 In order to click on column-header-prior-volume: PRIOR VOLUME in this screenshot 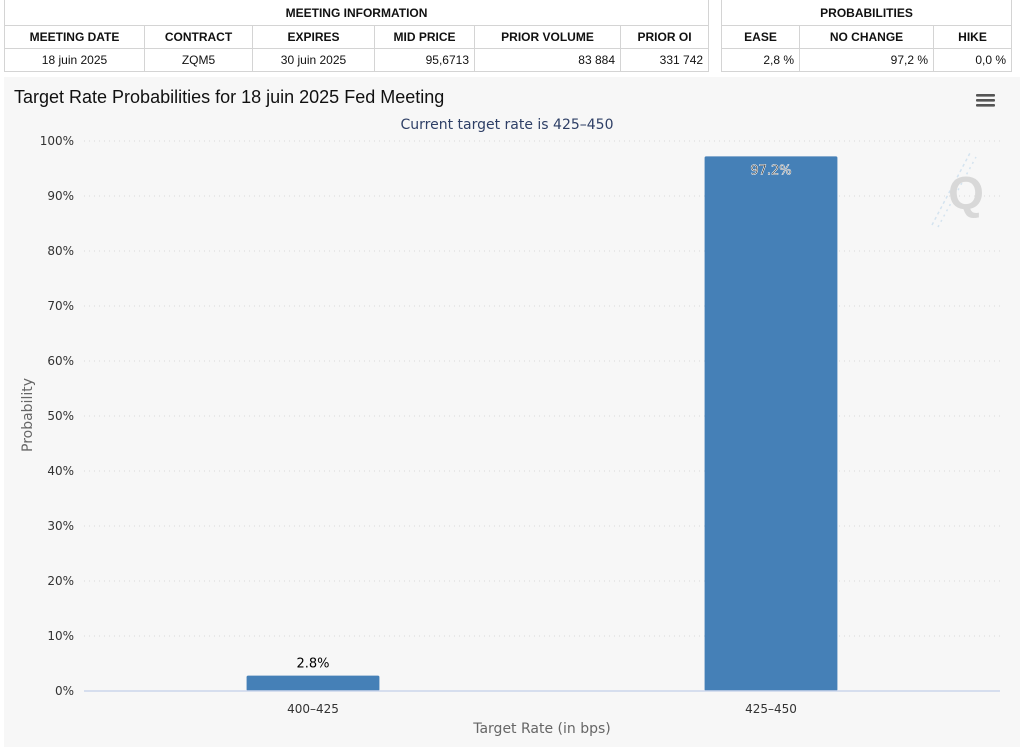, I will do `click(547, 37)`.